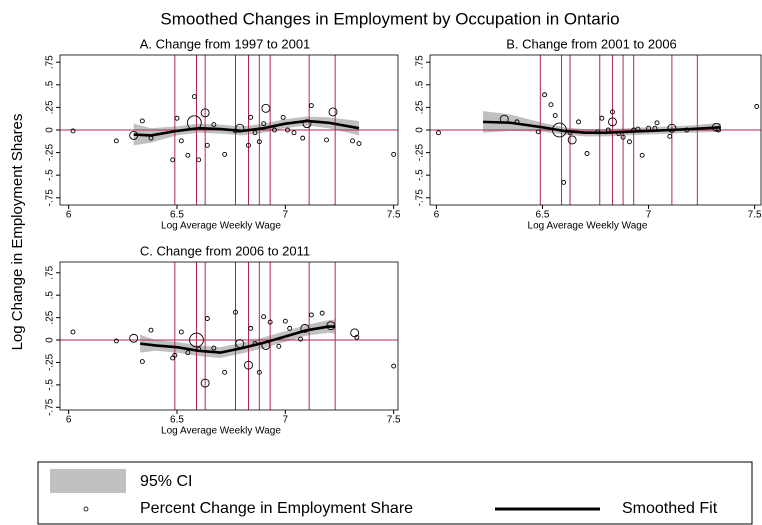 The height and width of the screenshot is (525, 762). I want to click on panel-title: A. Change from 1997 to 2001, so click(225, 43).